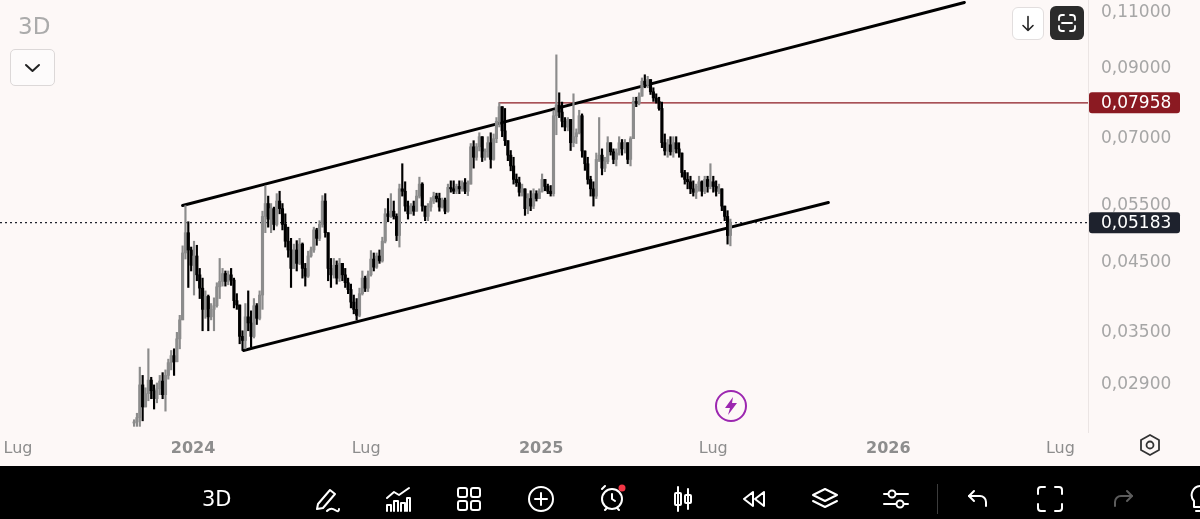  I want to click on x-tick-label: 2025, so click(541, 447).